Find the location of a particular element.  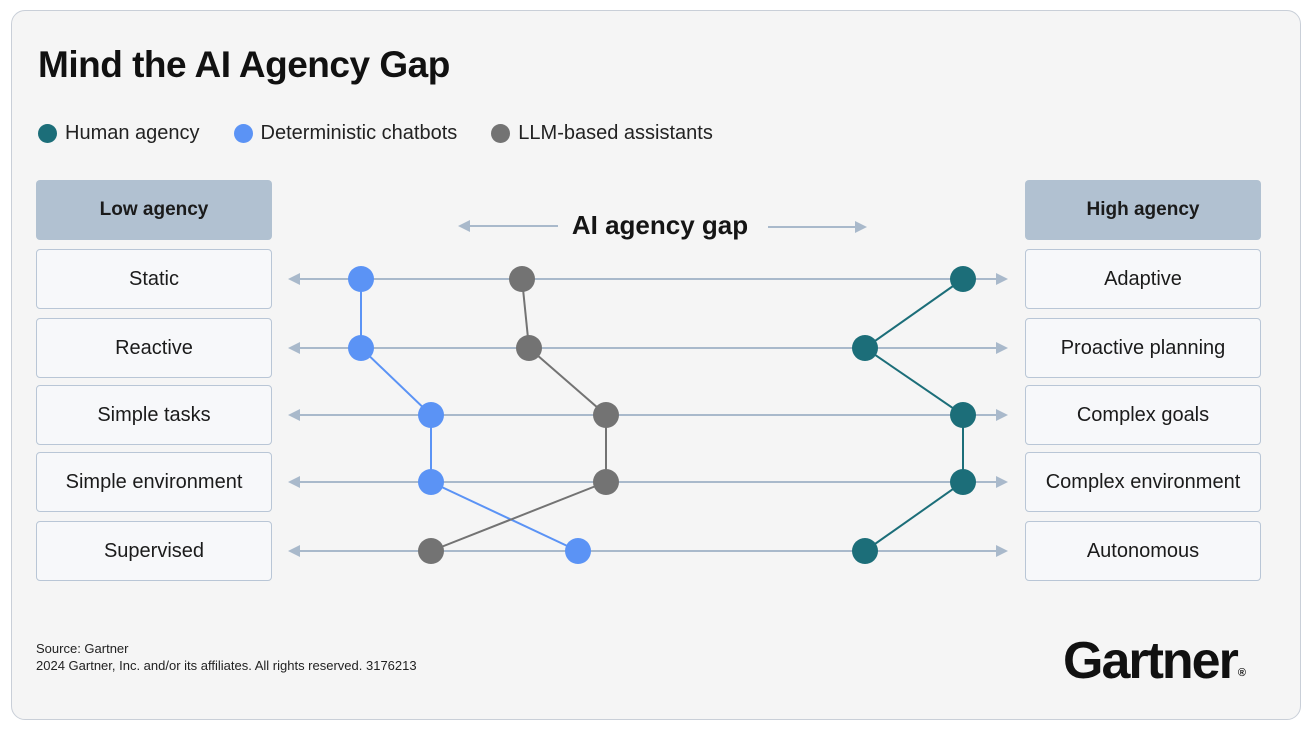

registered-mark: ® is located at coordinates (1241, 673).